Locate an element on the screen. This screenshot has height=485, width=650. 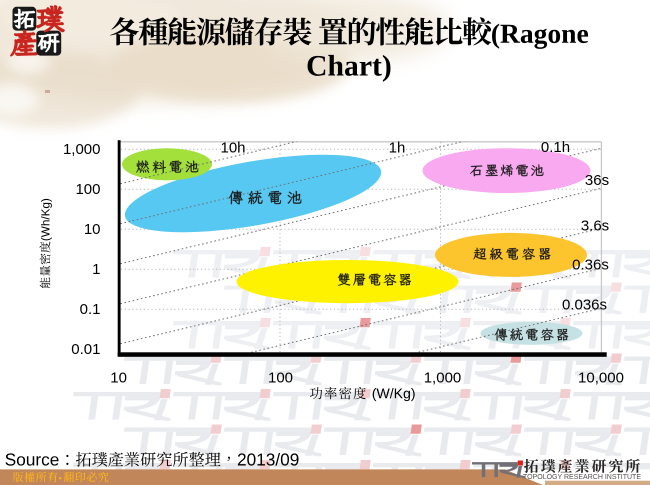
svg-text: 0.1h is located at coordinates (555, 147).